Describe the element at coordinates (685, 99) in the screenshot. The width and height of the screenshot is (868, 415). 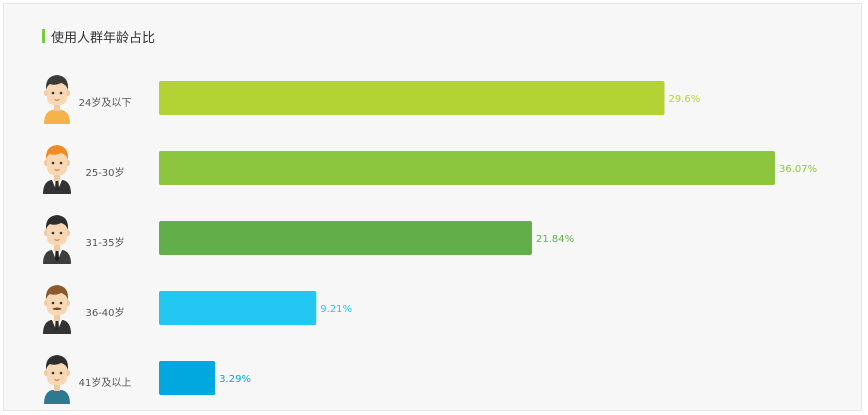
I see `value-label: 29.6%` at that location.